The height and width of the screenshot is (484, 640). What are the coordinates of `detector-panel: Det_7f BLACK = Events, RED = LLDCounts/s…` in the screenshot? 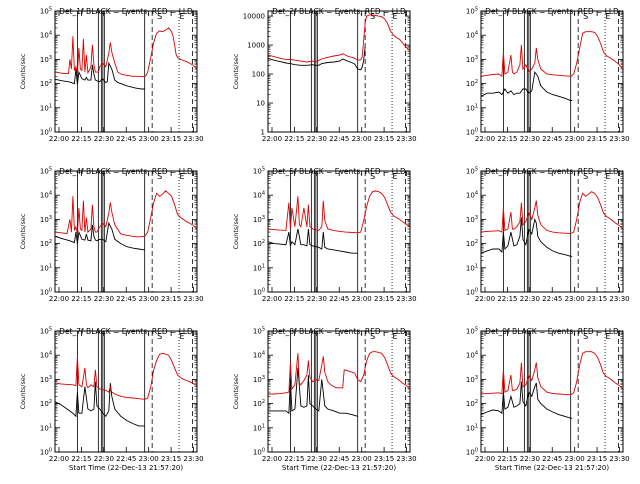 It's located at (111, 400).